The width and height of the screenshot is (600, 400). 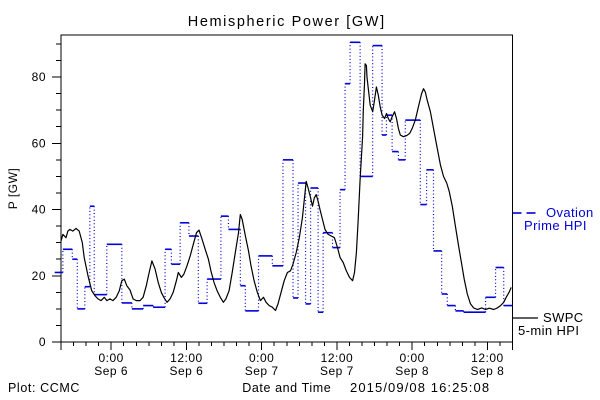 What do you see at coordinates (287, 22) in the screenshot?
I see `chart-title: Hemispheric Power [GW]` at bounding box center [287, 22].